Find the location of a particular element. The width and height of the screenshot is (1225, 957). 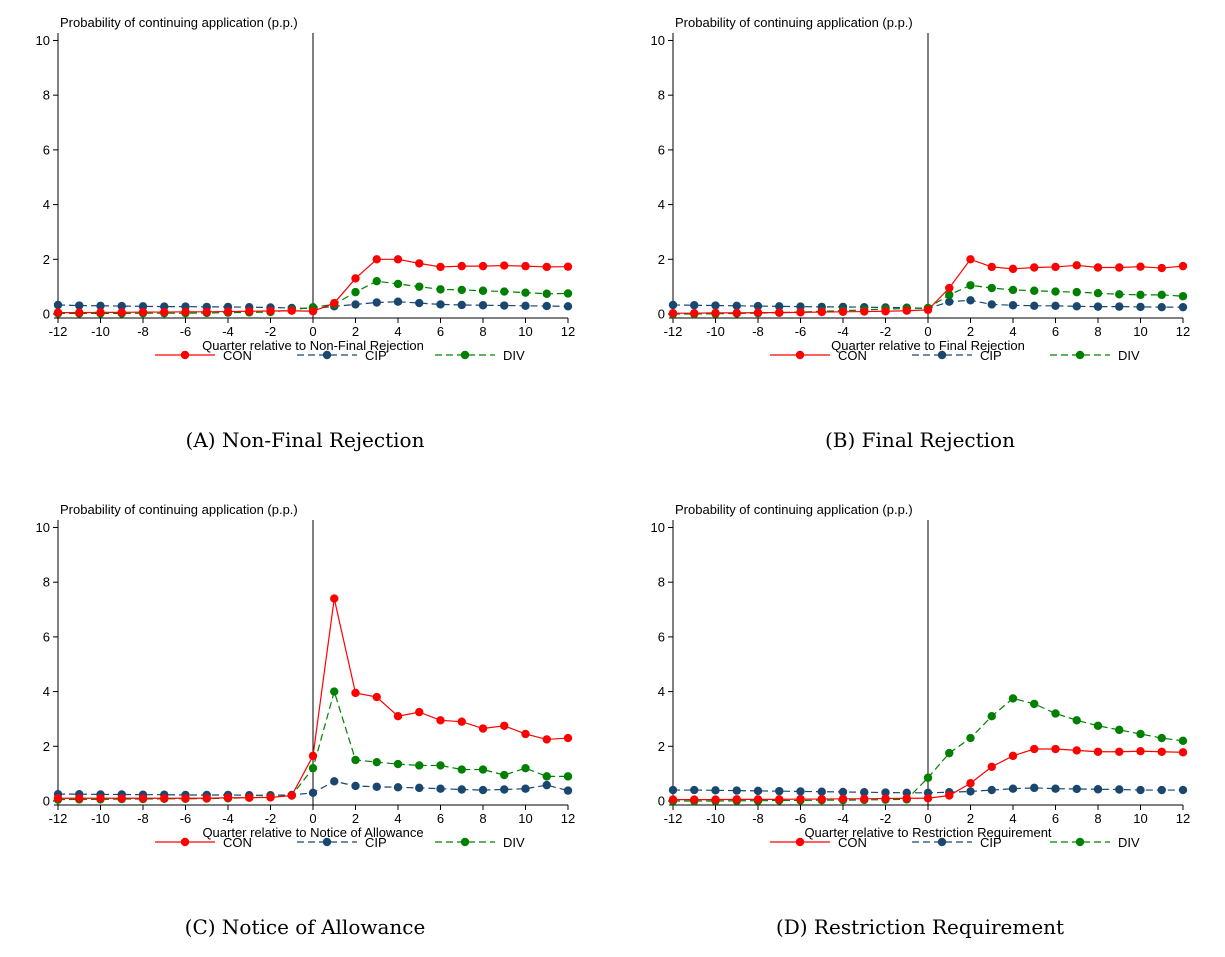

y-tick-label: 8 is located at coordinates (661, 95).